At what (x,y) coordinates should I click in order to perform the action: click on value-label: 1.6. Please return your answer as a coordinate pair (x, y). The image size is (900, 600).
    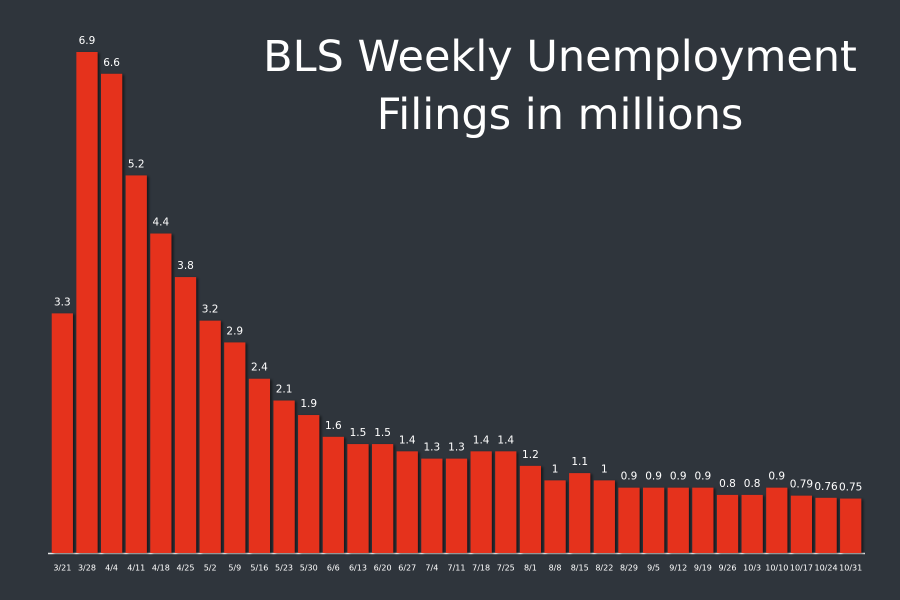
    Looking at the image, I should click on (333, 426).